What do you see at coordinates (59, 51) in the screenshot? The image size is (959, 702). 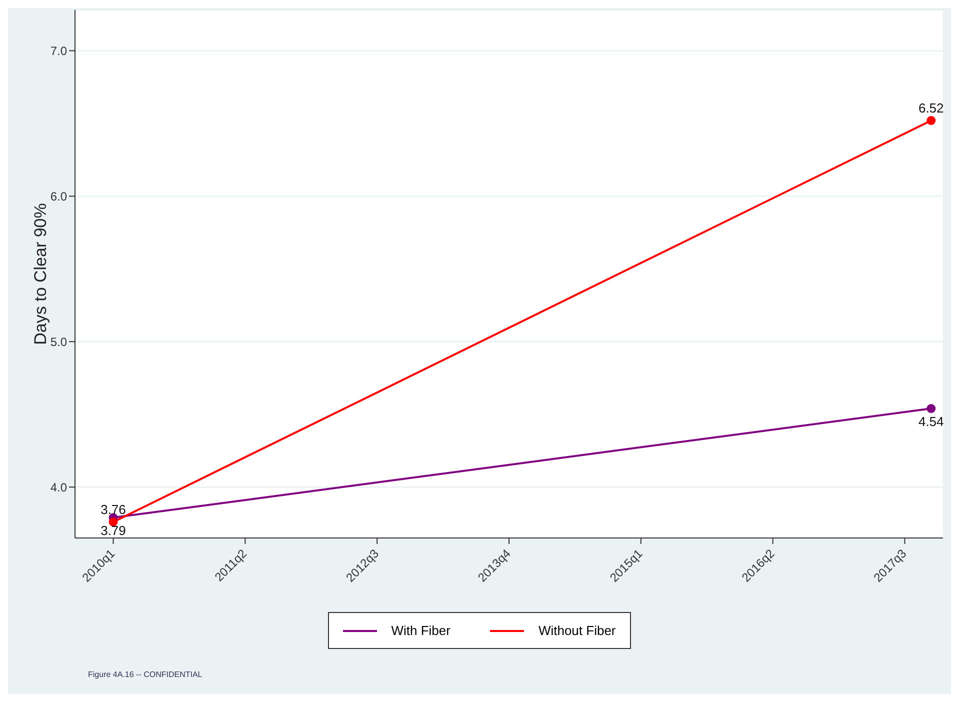 I see `y-tick-label: 7.0` at bounding box center [59, 51].